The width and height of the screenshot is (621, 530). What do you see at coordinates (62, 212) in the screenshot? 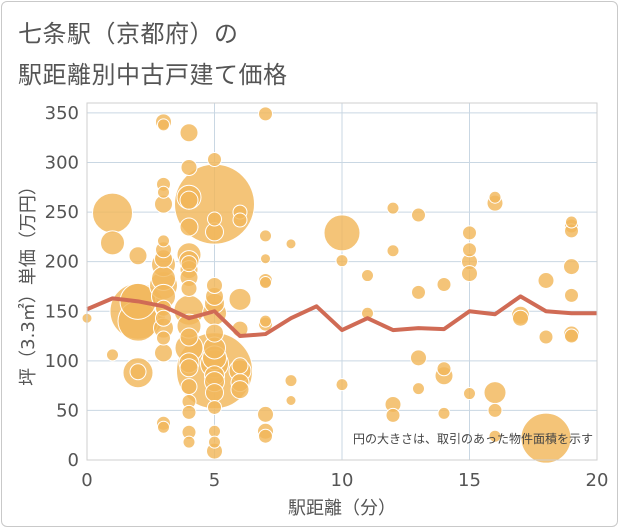
I see `y-tick-label: 250` at bounding box center [62, 212].